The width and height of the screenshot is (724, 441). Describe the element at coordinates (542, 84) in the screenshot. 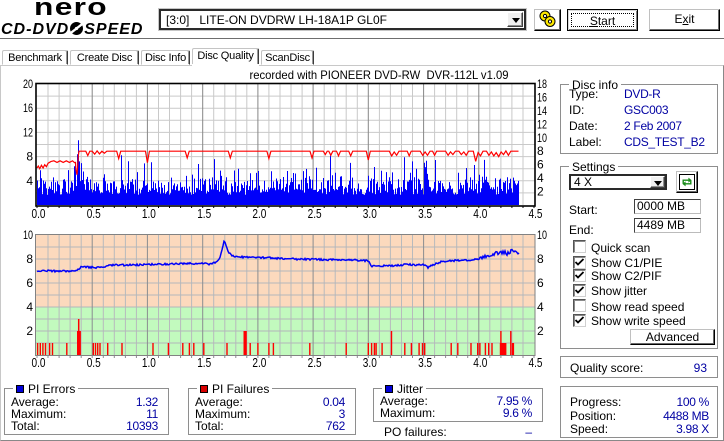

I see `svg-text: 18` at that location.